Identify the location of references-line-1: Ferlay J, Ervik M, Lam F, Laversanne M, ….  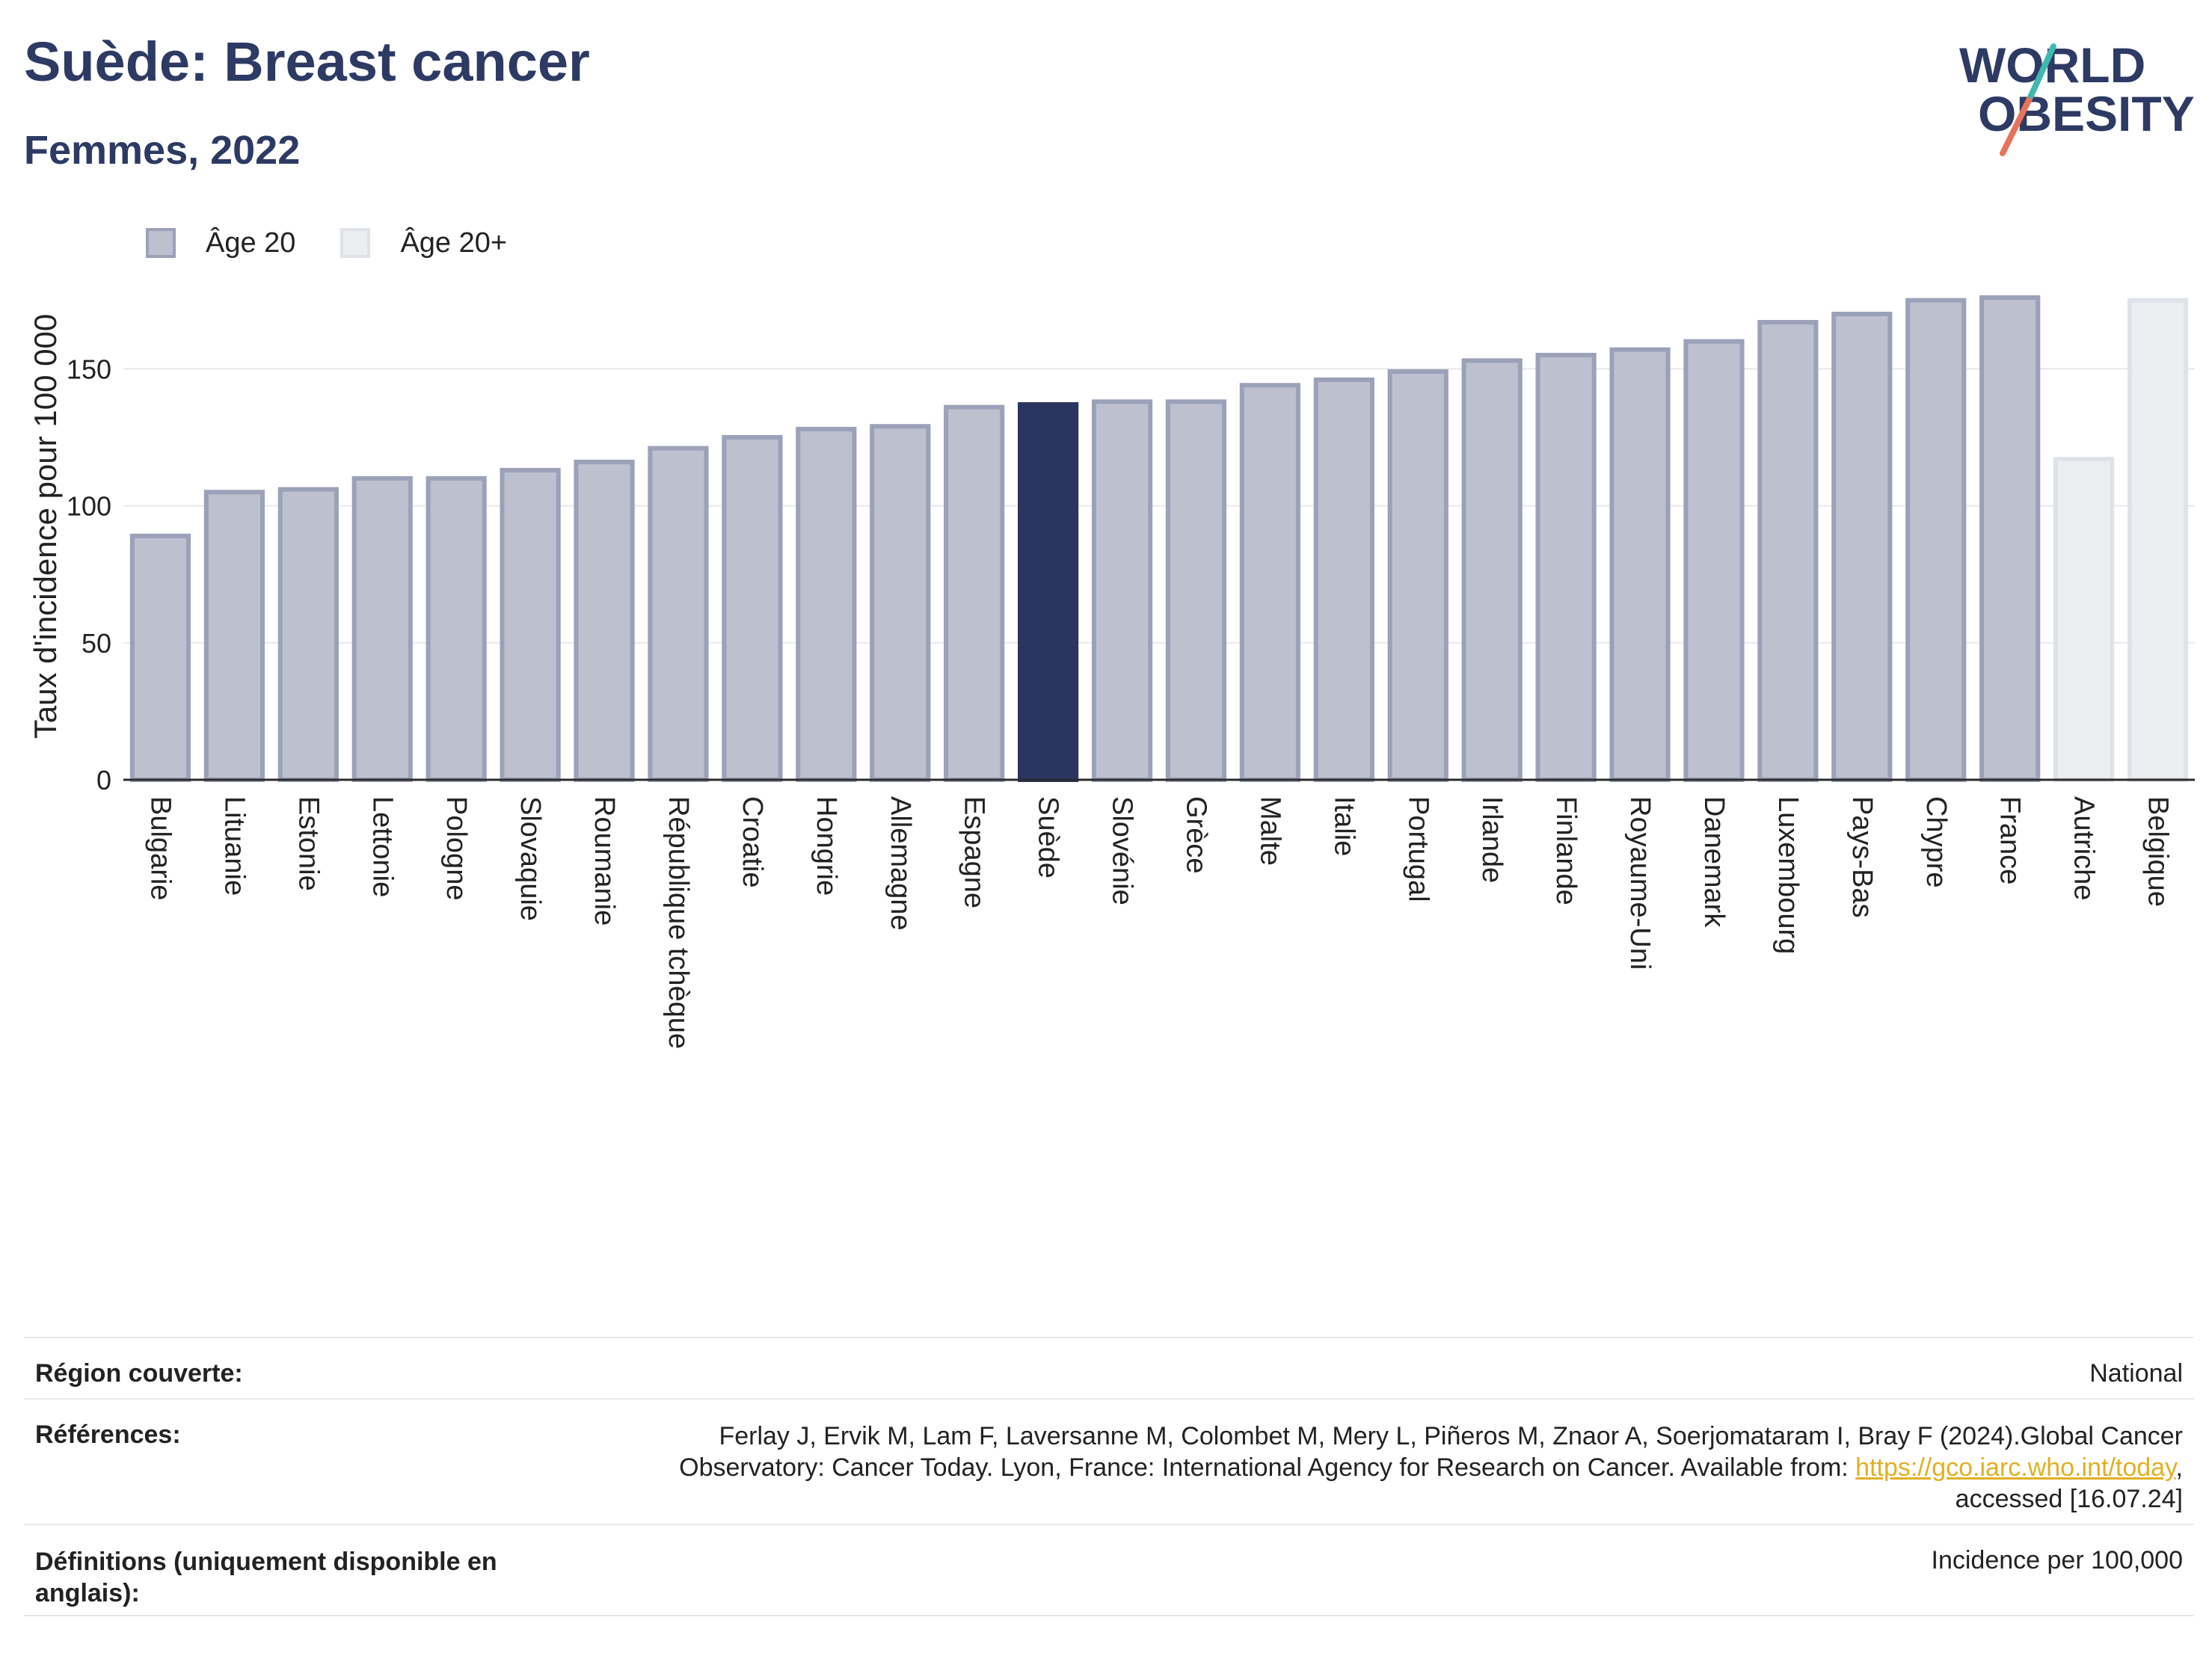
(1451, 1436).